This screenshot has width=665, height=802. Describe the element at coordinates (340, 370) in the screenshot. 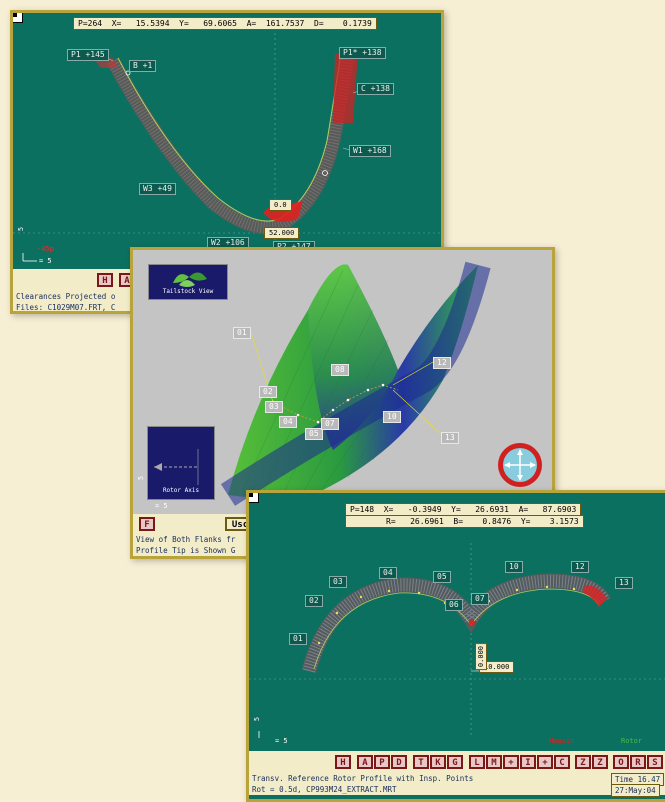

I see `inspection-point-08: 08` at that location.